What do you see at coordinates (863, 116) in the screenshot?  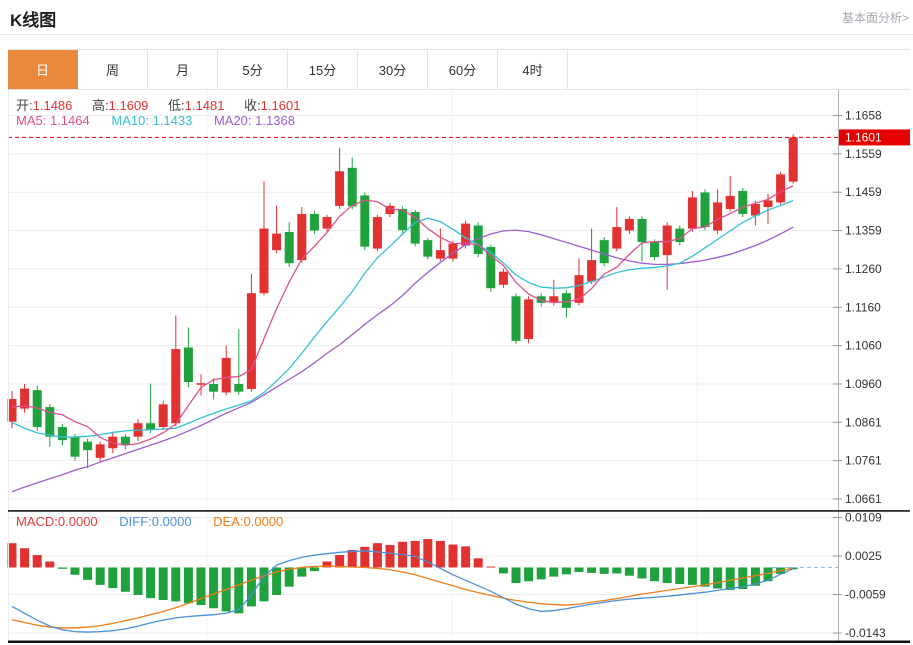 I see `price-axis-label: 1.1658` at bounding box center [863, 116].